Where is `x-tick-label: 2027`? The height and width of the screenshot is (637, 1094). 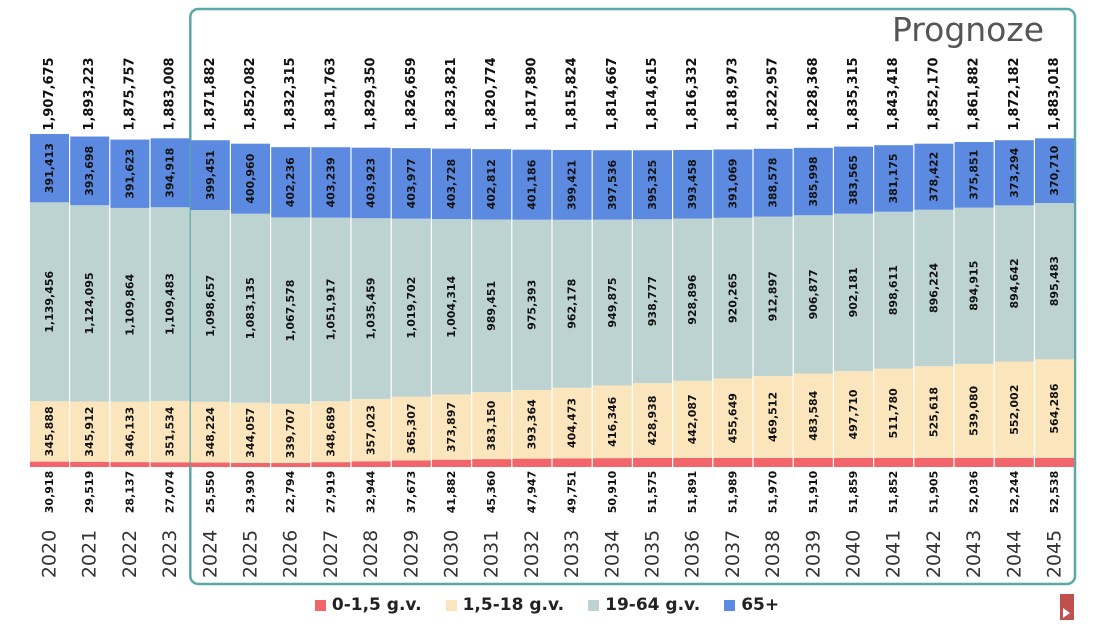 x-tick-label: 2027 is located at coordinates (331, 554).